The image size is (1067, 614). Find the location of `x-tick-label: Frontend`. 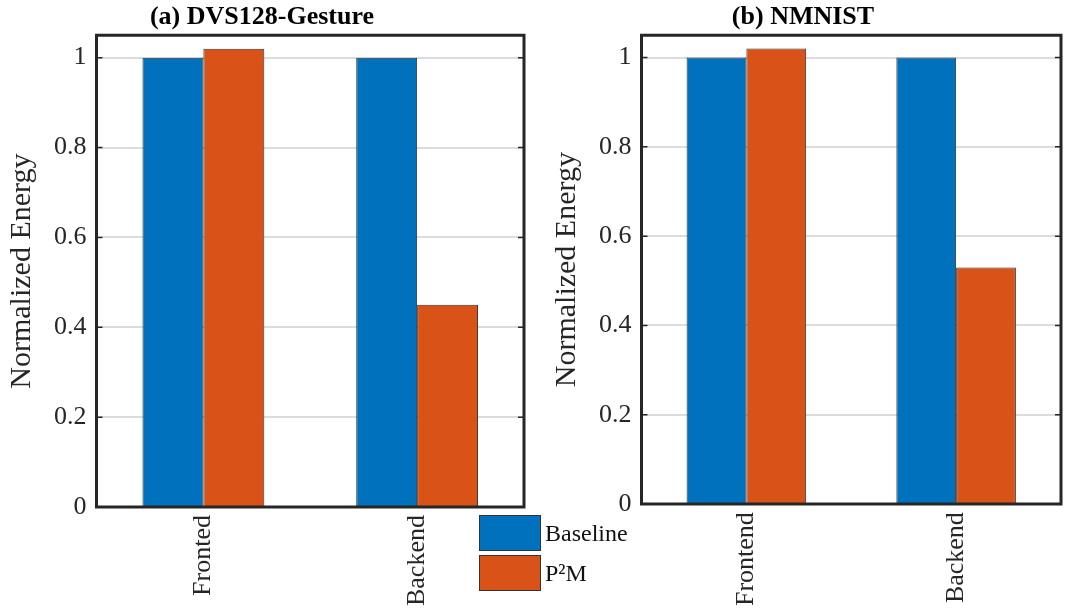

x-tick-label: Frontend is located at coordinates (745, 559).